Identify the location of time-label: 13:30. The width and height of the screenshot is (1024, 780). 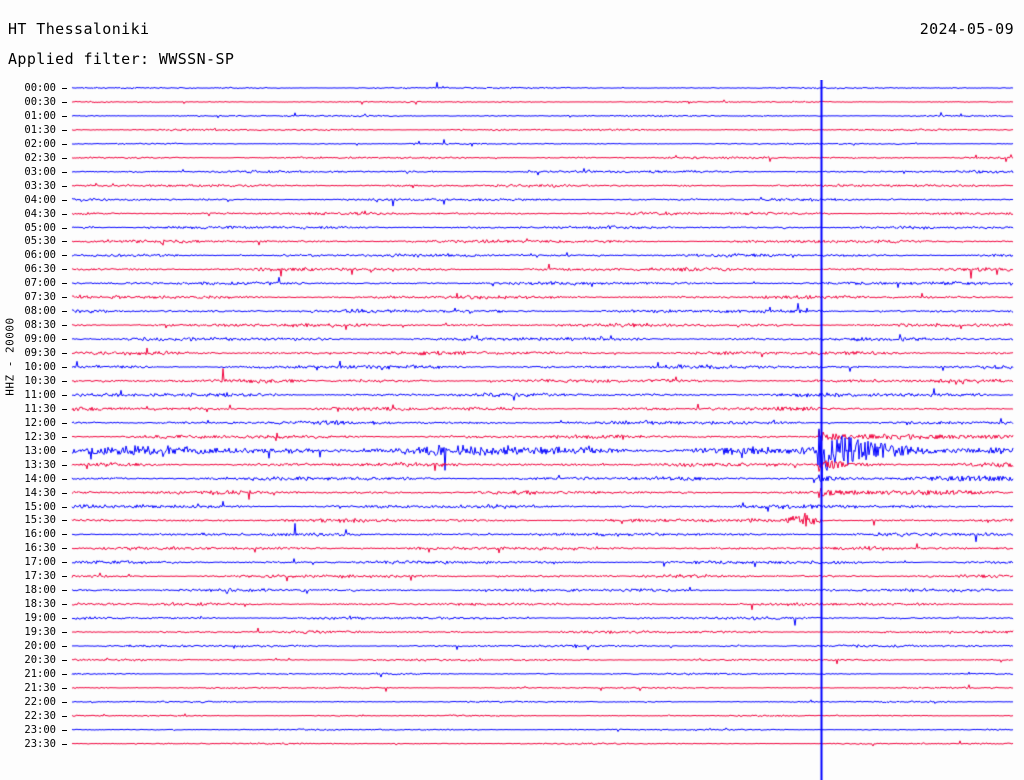
(40, 464).